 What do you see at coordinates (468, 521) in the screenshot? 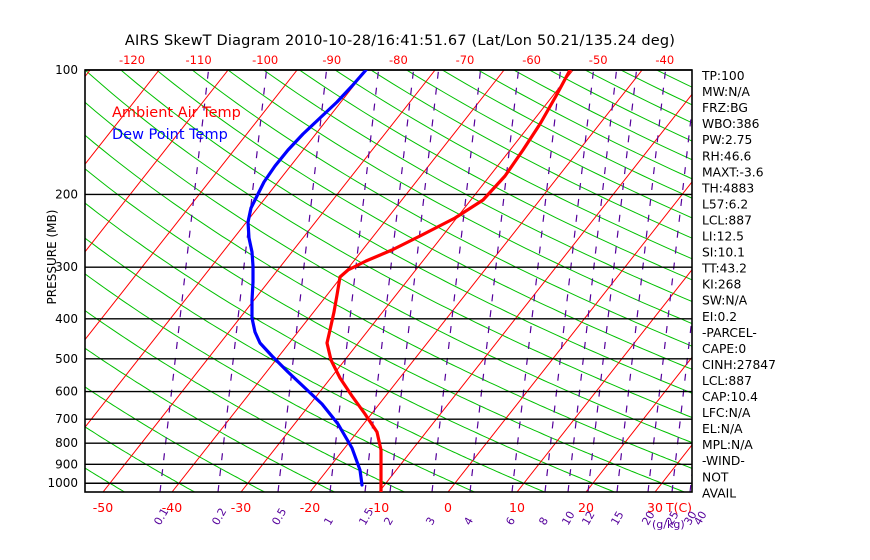
I see `mixing-ratio-tick-label: 4` at bounding box center [468, 521].